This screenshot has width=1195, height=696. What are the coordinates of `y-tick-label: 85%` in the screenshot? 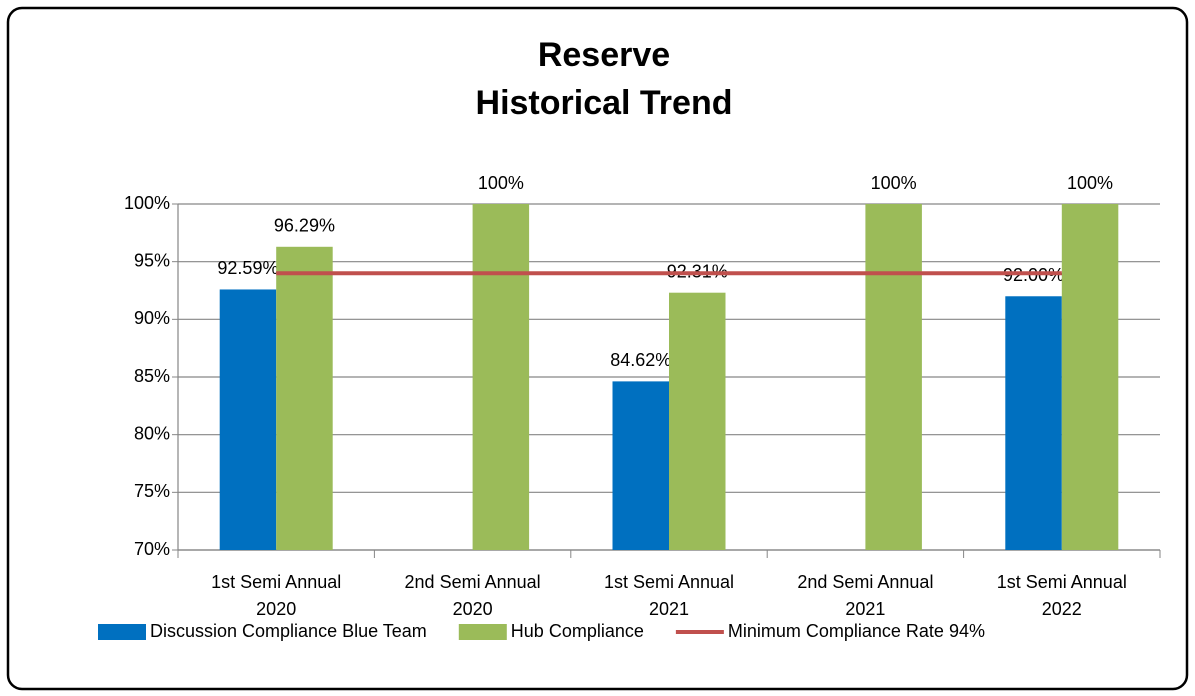 It's located at (152, 376).